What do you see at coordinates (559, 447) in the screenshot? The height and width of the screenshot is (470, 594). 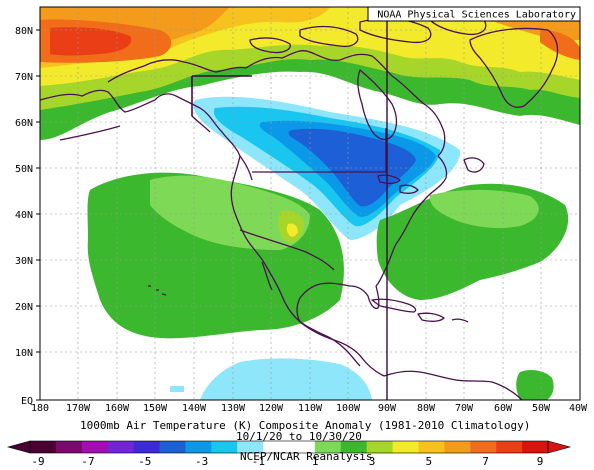 I see `colorbar-right-arrow` at bounding box center [559, 447].